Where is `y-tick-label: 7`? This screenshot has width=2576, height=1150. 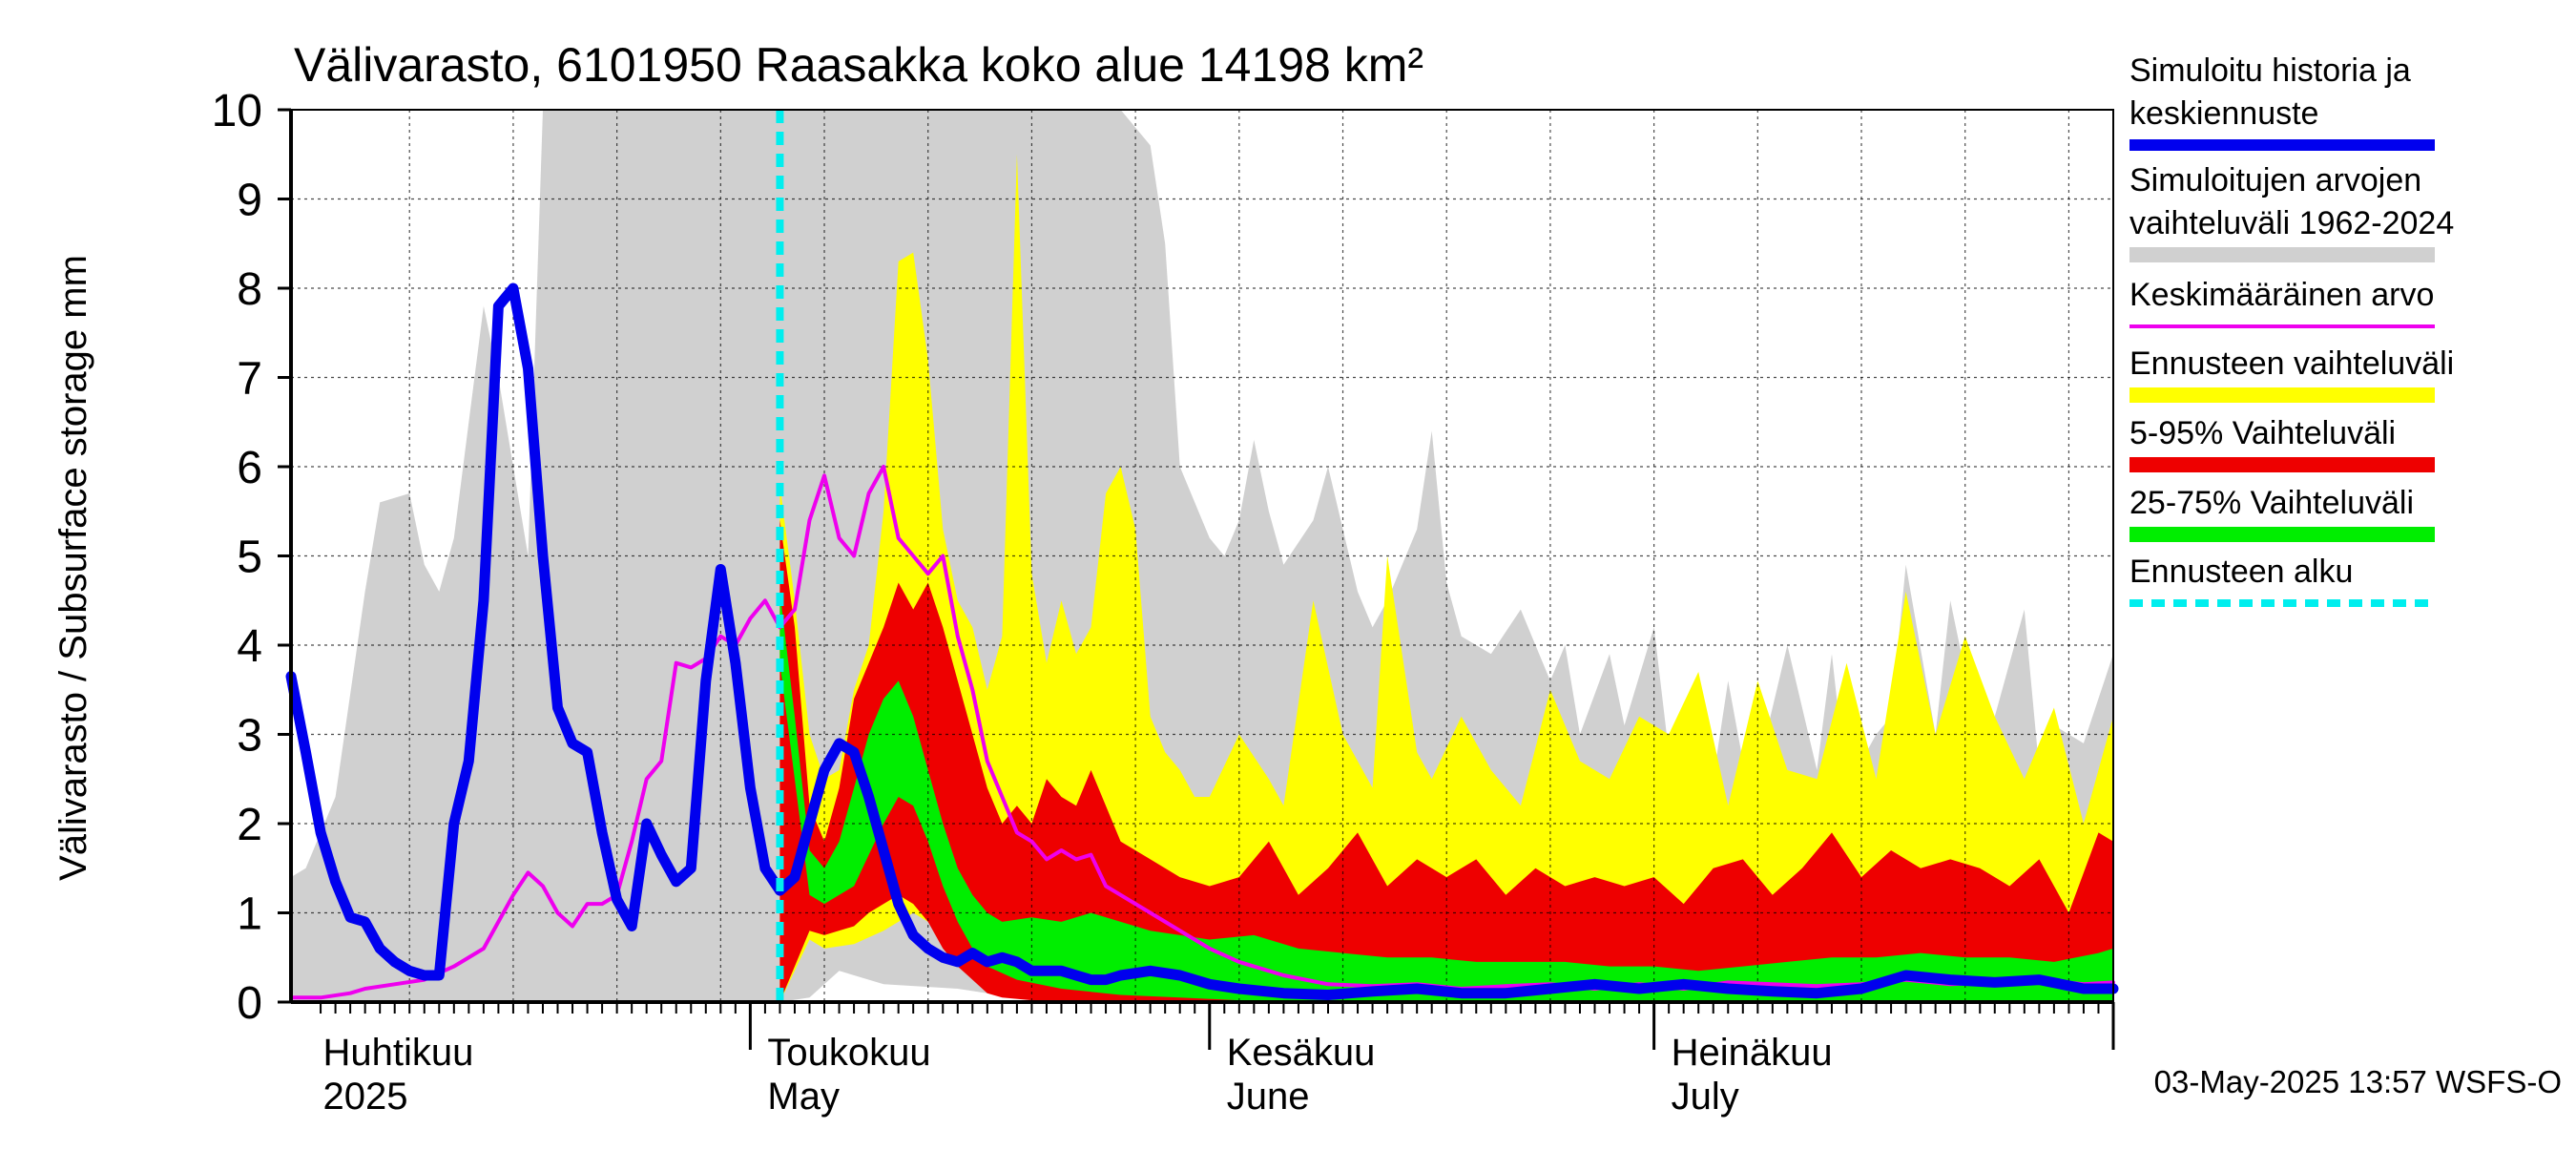 y-tick-label: 7 is located at coordinates (249, 379).